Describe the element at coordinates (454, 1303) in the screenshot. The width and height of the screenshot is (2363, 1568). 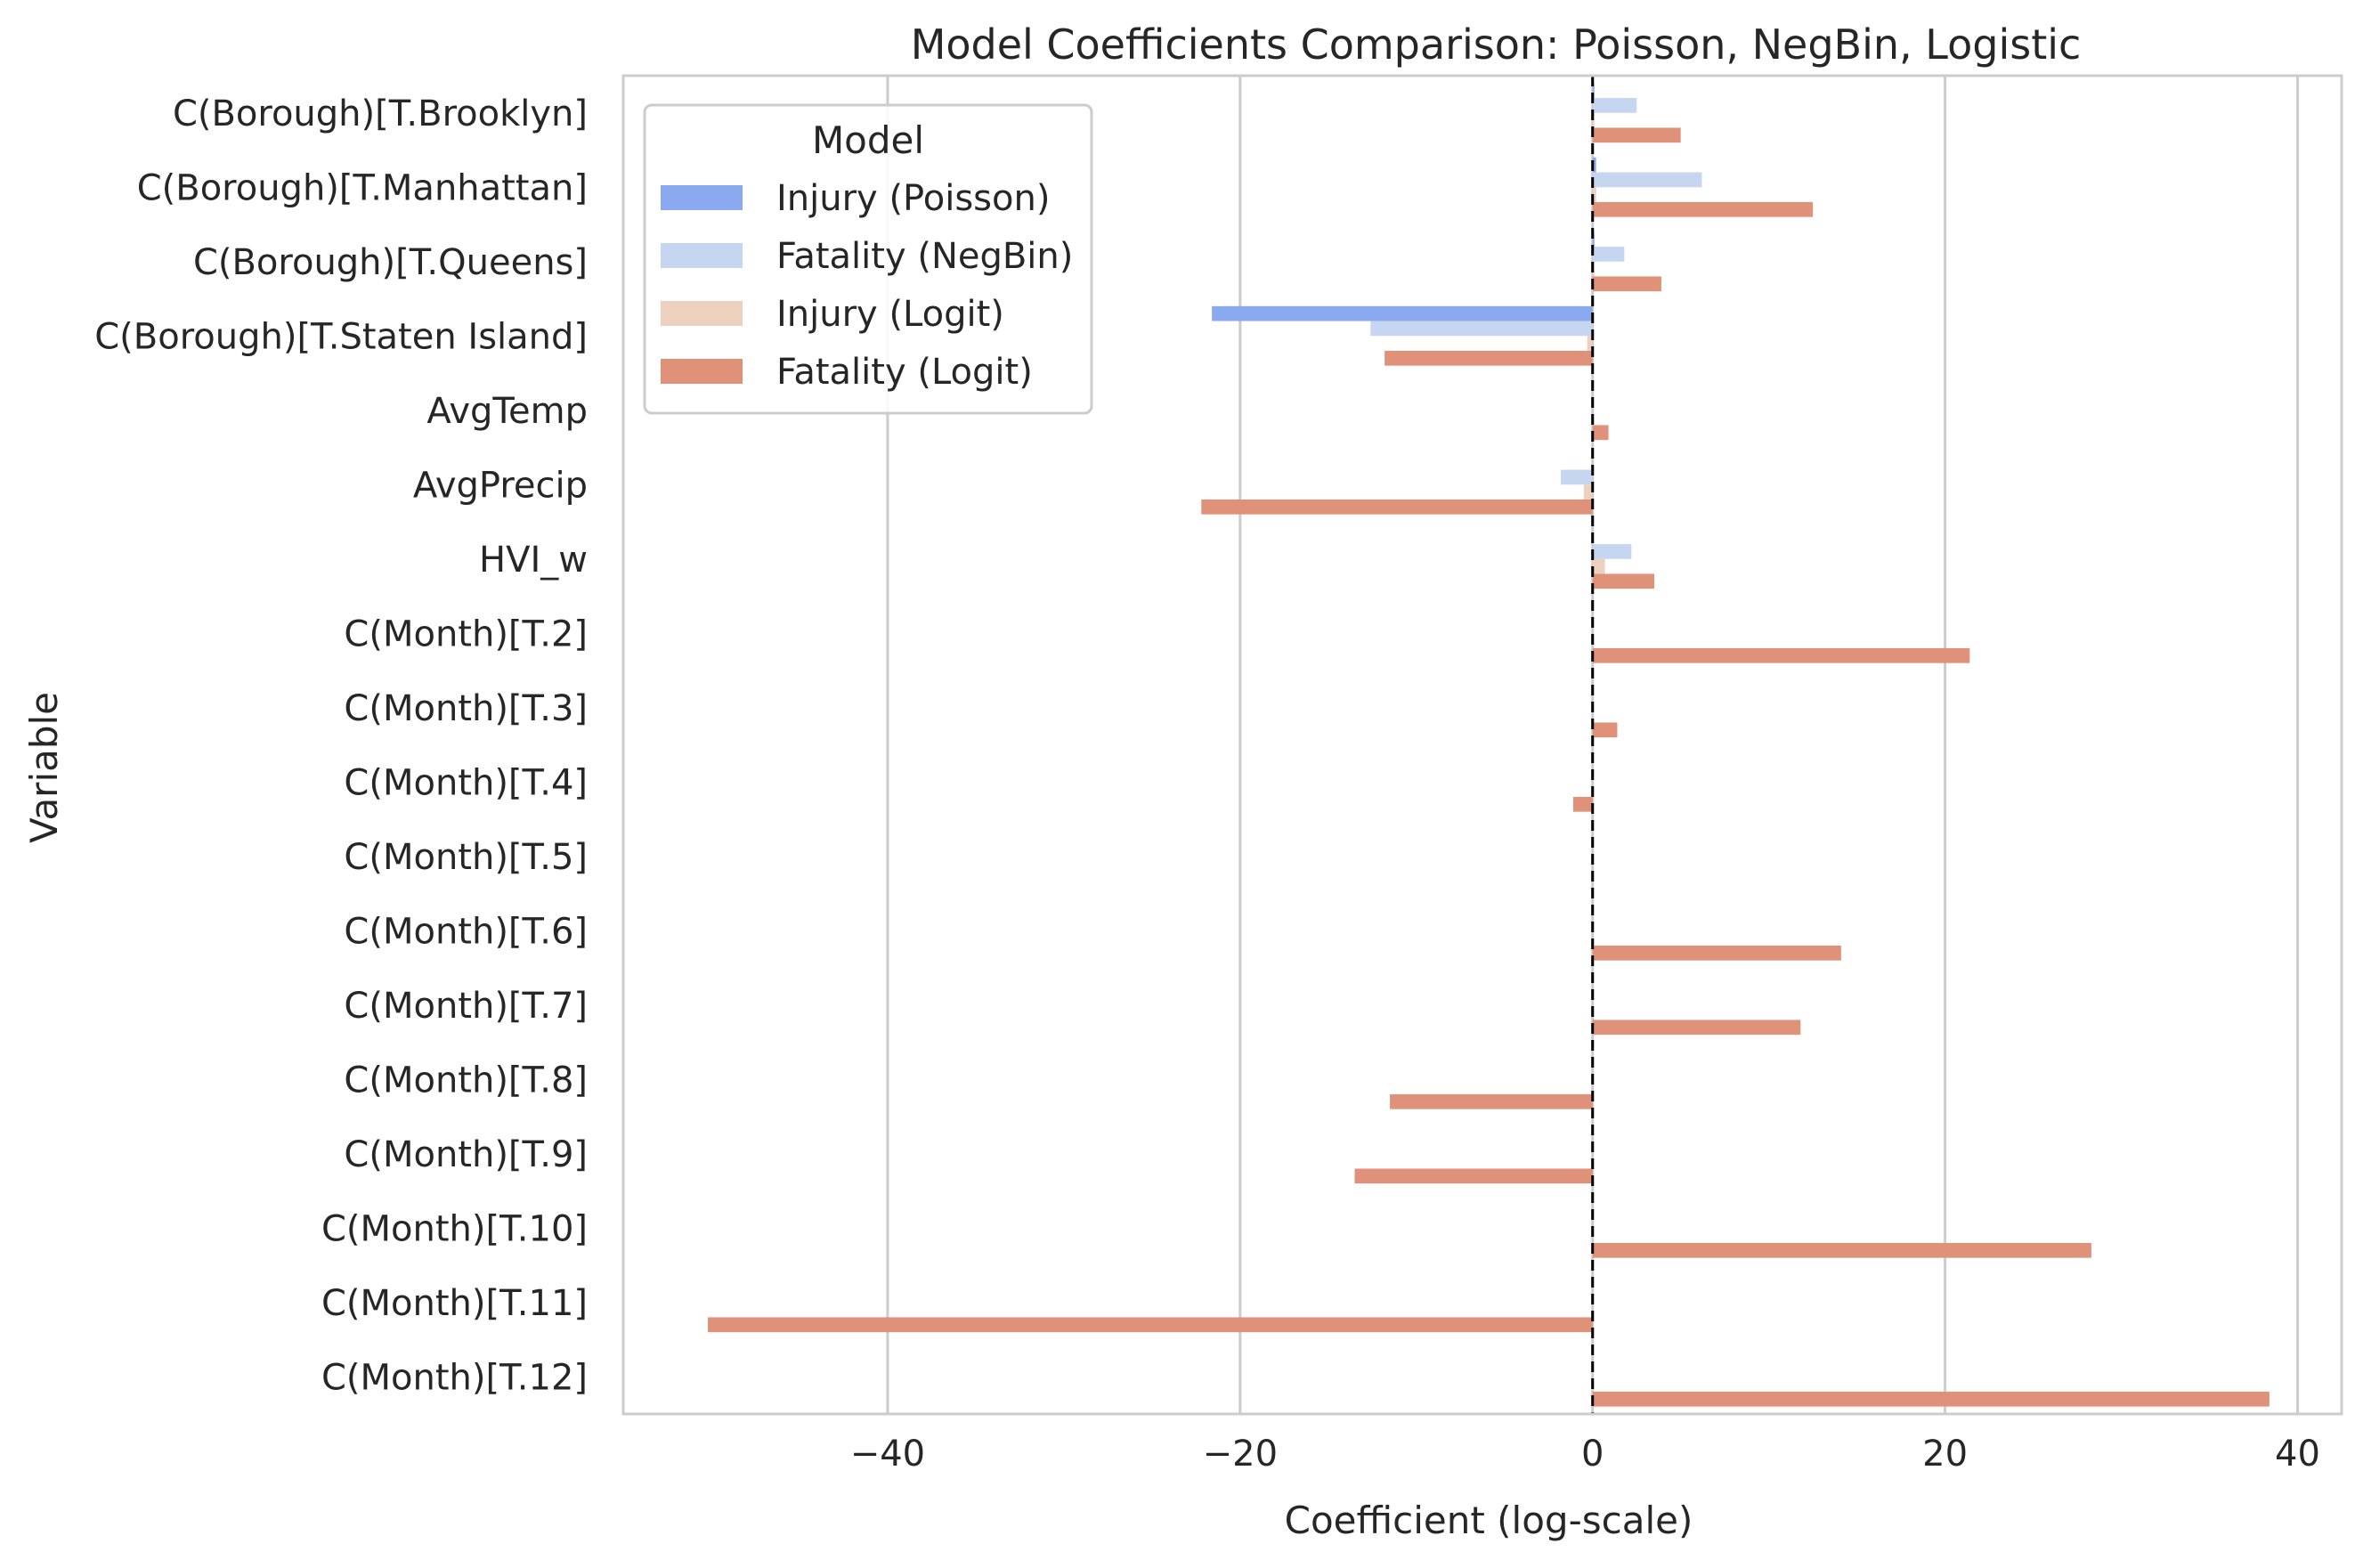
I see `y-tick-label: C(Month)[T.11]` at that location.